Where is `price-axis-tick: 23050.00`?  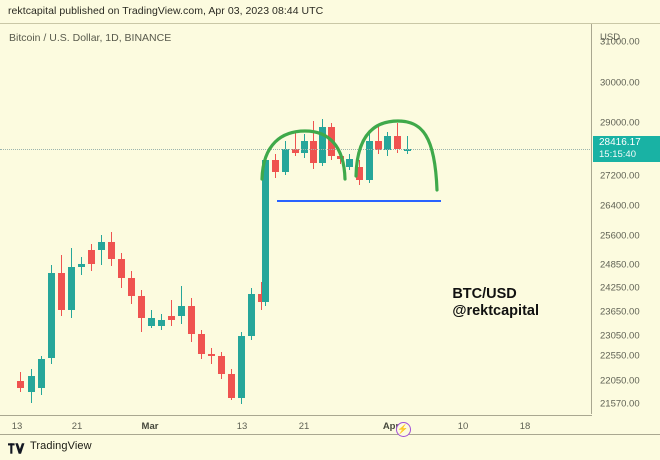
price-axis-tick: 23050.00 is located at coordinates (620, 336).